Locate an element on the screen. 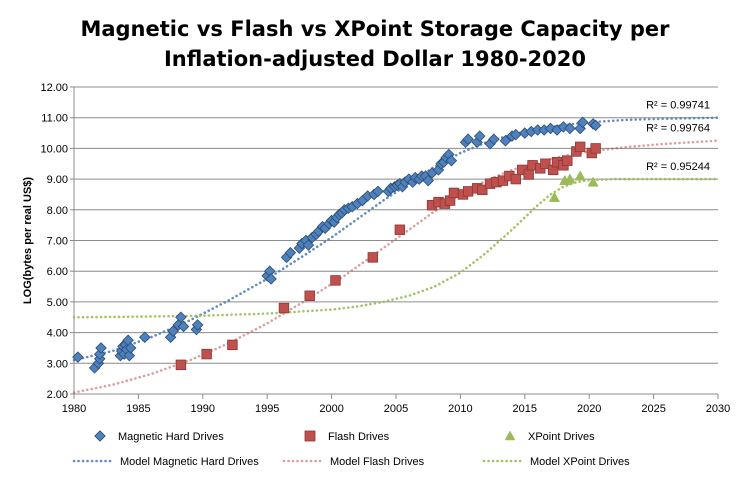 This screenshot has width=750, height=484. x-tick-label: 2025 is located at coordinates (653, 409).